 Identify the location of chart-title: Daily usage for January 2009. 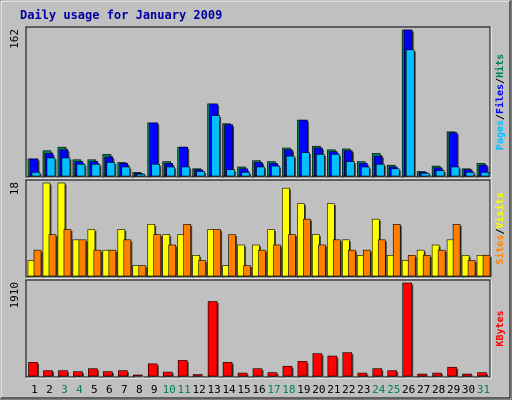
(121, 15).